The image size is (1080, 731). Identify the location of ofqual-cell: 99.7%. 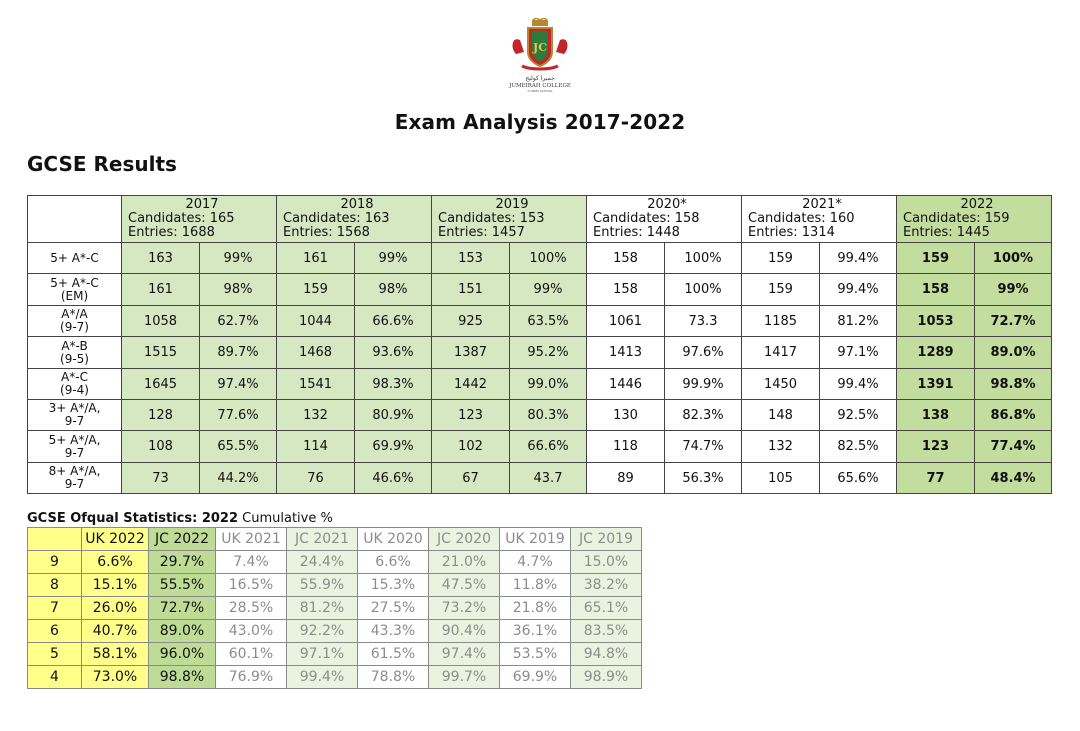
(464, 677).